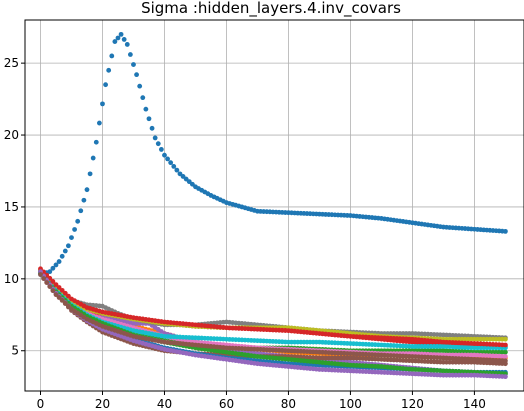 The width and height of the screenshot is (524, 411). What do you see at coordinates (271, 9) in the screenshot?
I see `chart-title: Sigma :hidden_layers.4.inv_covars` at bounding box center [271, 9].